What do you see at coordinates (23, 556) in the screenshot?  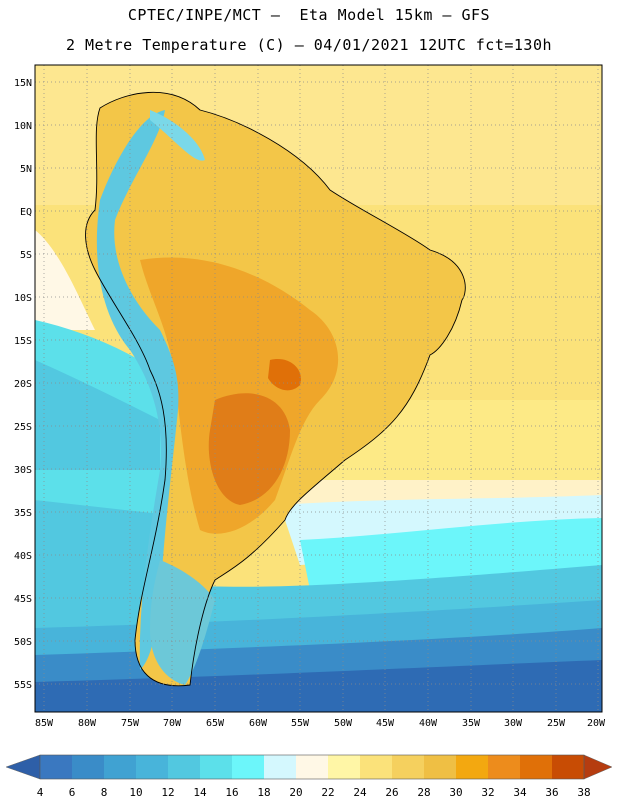 I see `lat-label: 40S` at bounding box center [23, 556].